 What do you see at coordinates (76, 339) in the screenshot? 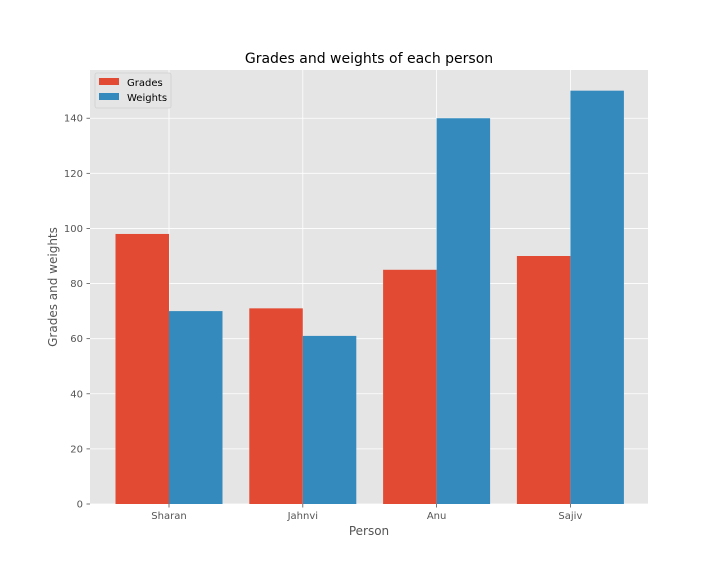
I see `y-tick-label: 60` at bounding box center [76, 339].